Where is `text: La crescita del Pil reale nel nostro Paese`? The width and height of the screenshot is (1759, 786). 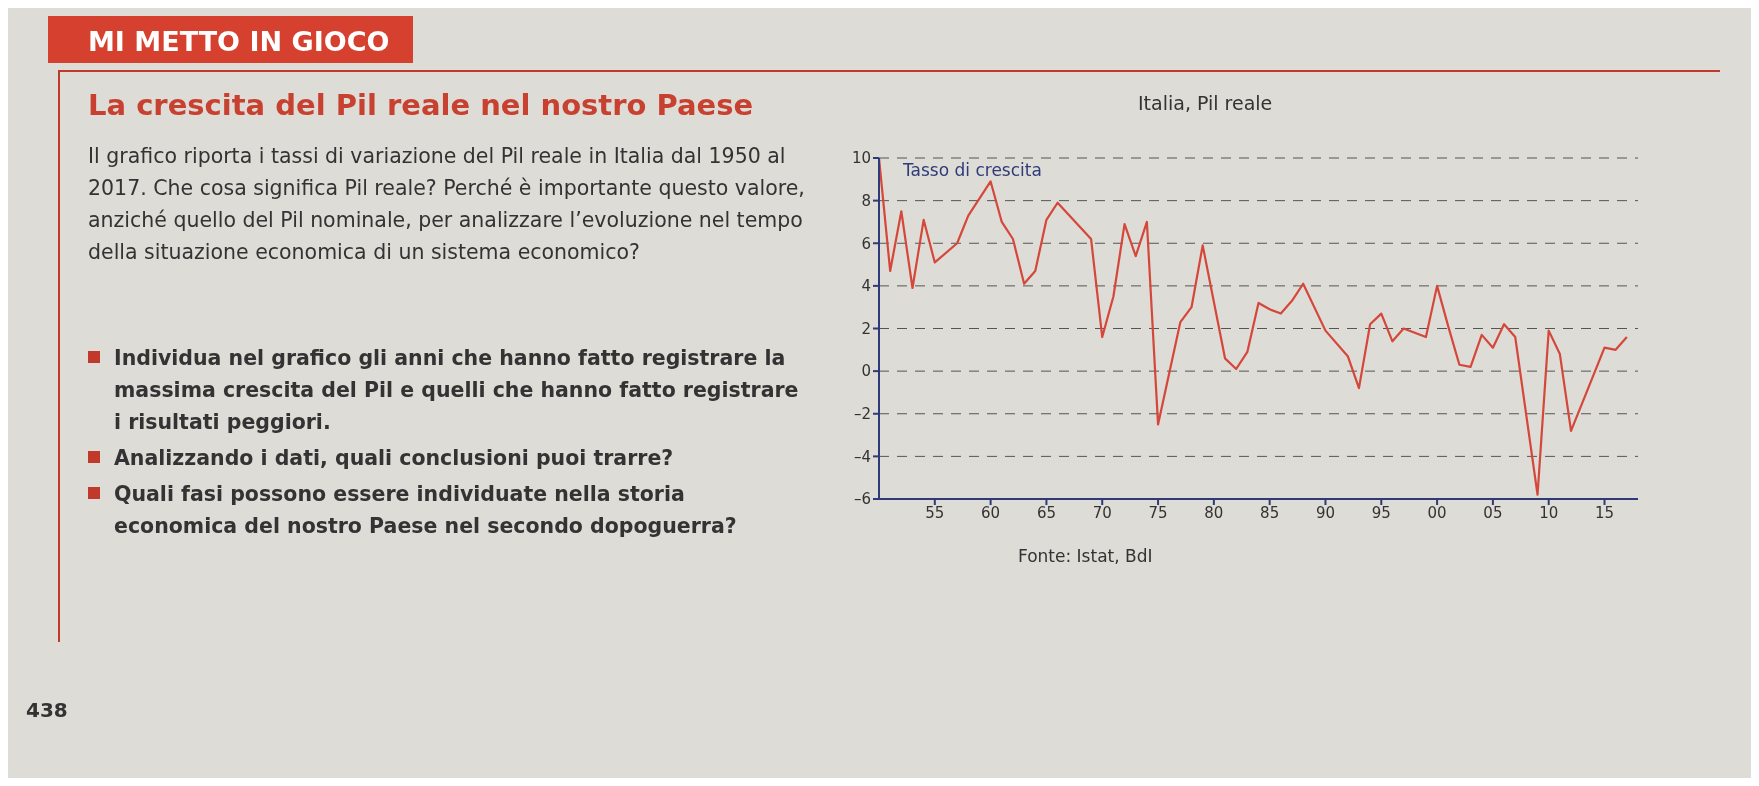
text: La crescita del Pil reale nel nostro Paese is located at coordinates (421, 105).